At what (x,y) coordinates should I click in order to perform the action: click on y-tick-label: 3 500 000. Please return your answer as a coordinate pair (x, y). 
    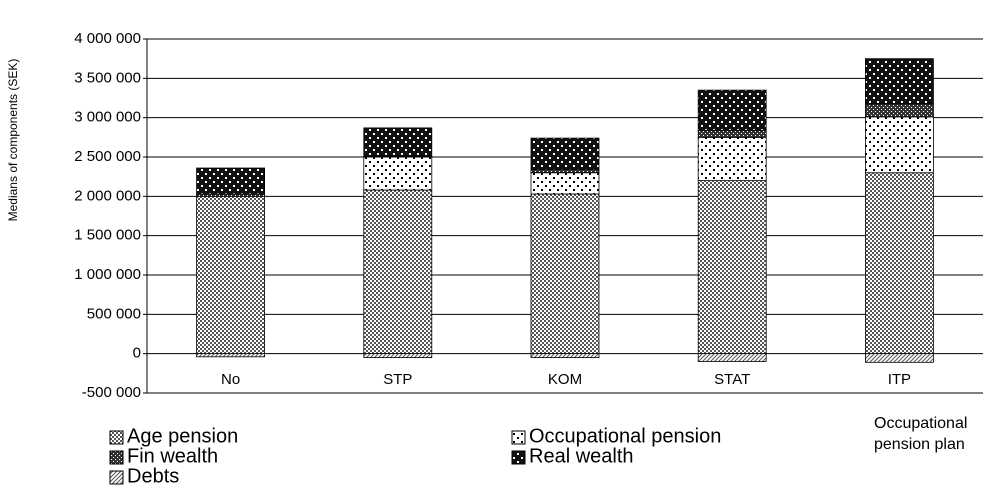
    Looking at the image, I should click on (107, 77).